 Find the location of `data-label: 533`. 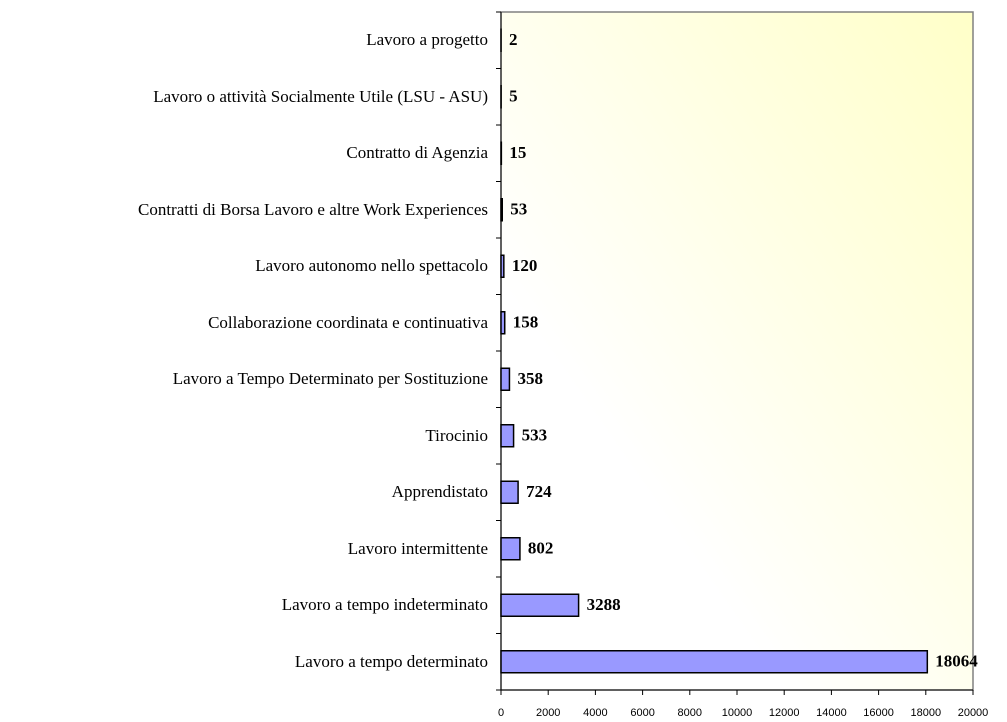

data-label: 533 is located at coordinates (535, 435).